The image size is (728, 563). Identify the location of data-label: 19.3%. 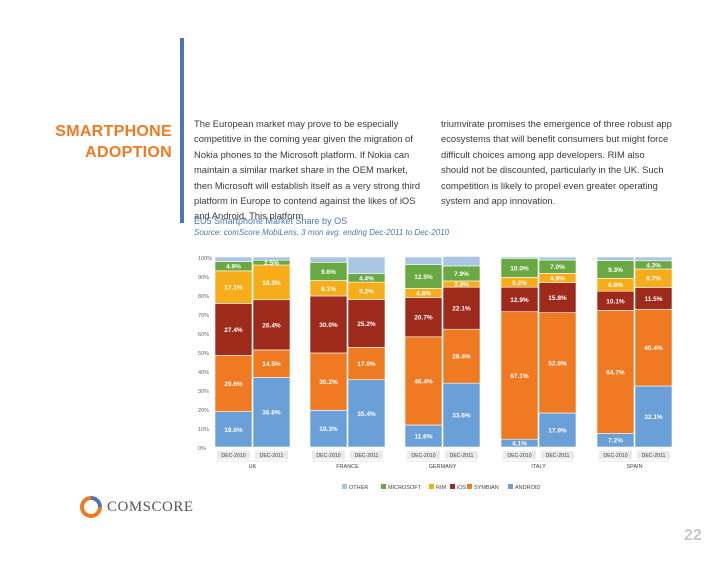
(328, 429).